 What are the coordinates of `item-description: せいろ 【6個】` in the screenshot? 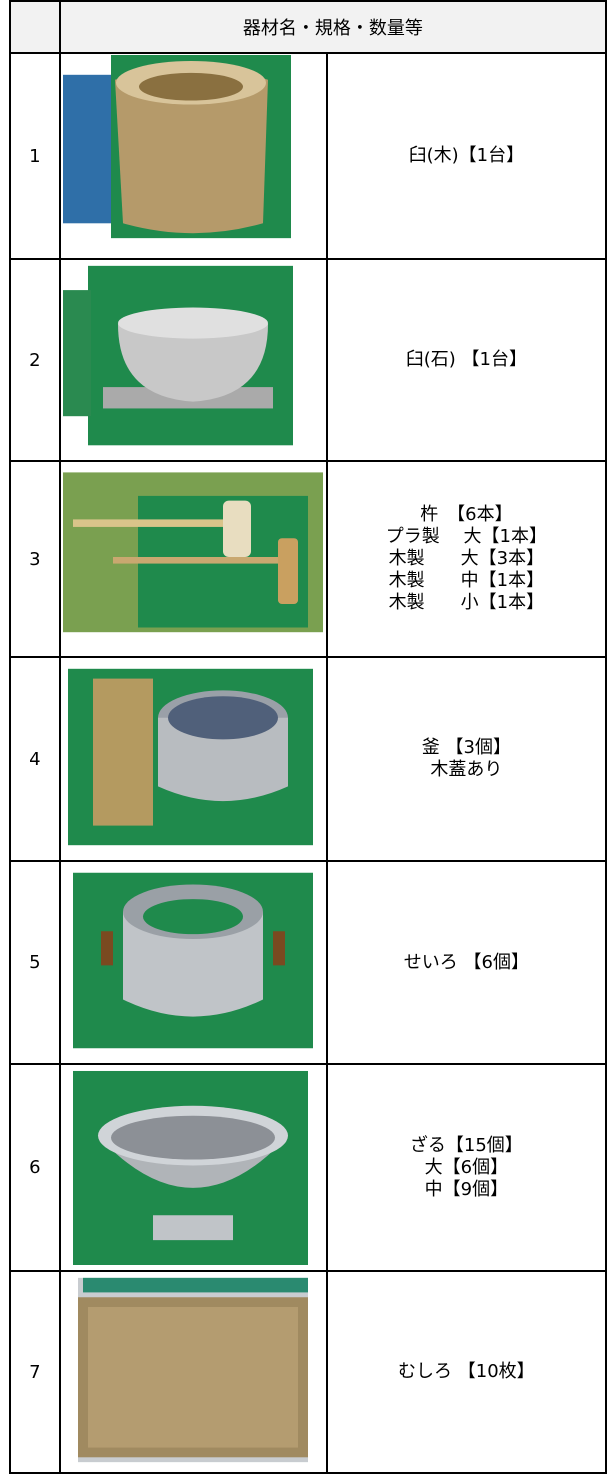 It's located at (466, 962).